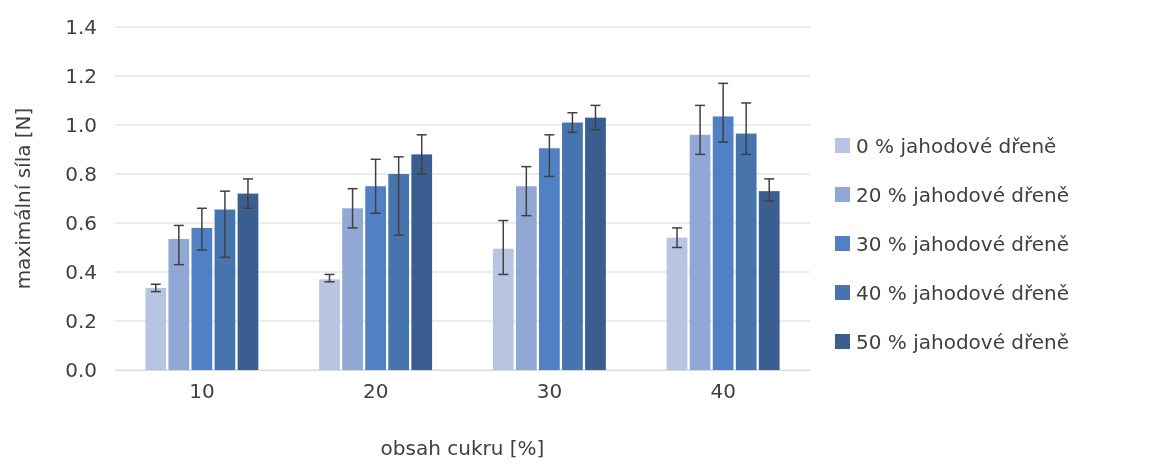  Describe the element at coordinates (81, 222) in the screenshot. I see `y-tick-label: 0.6` at that location.